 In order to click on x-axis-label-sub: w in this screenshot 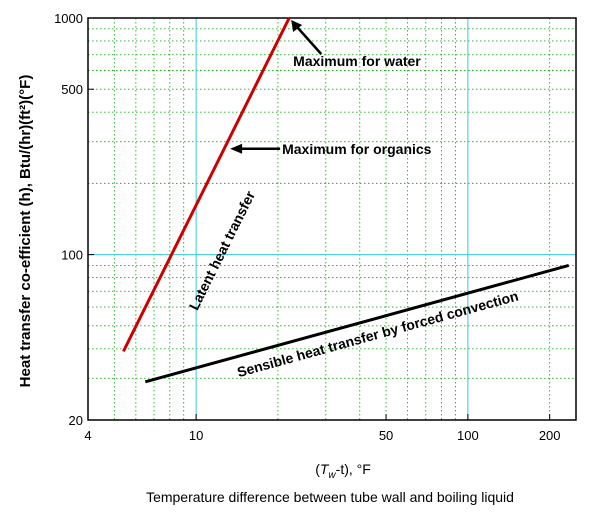, I will do `click(332, 475)`.